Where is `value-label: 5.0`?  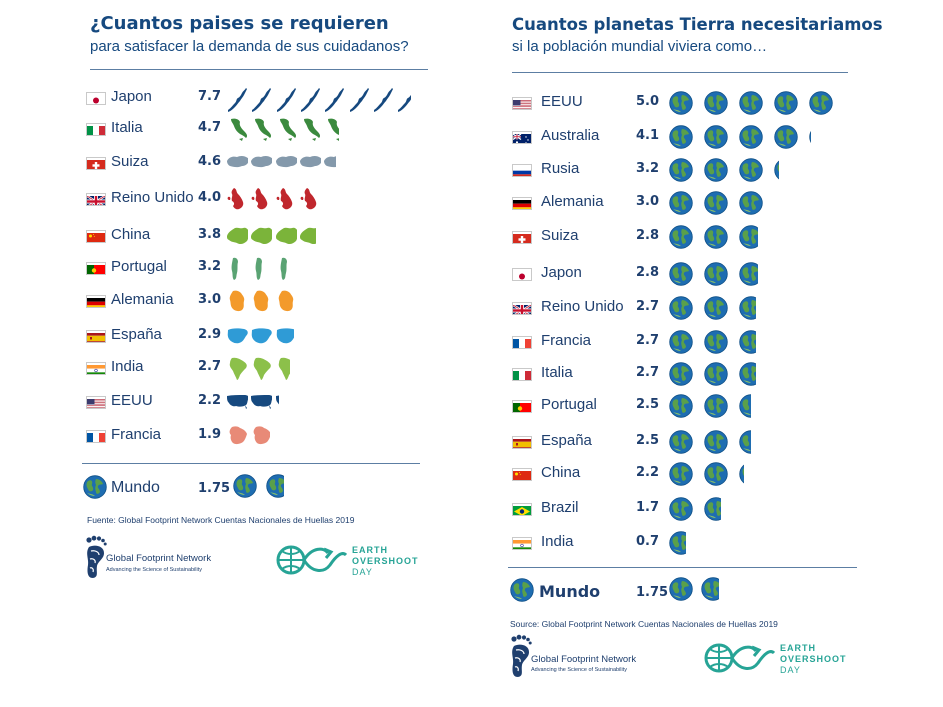 value-label: 5.0 is located at coordinates (648, 101).